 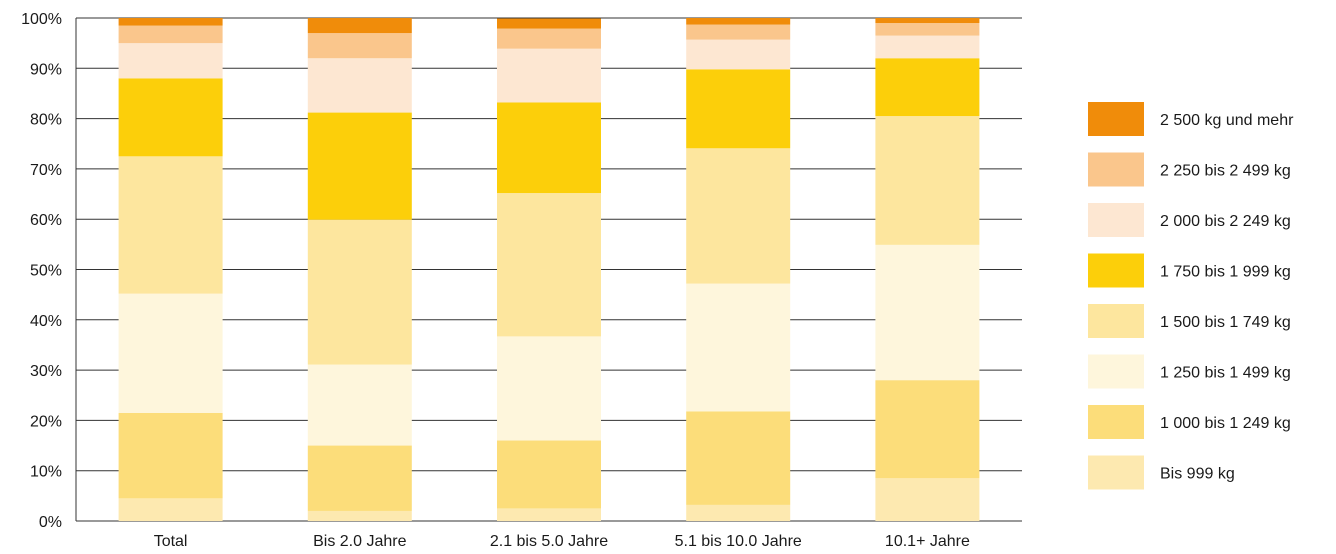 I want to click on x-category-label: Bis 2.0 Jahre, so click(x=359, y=541).